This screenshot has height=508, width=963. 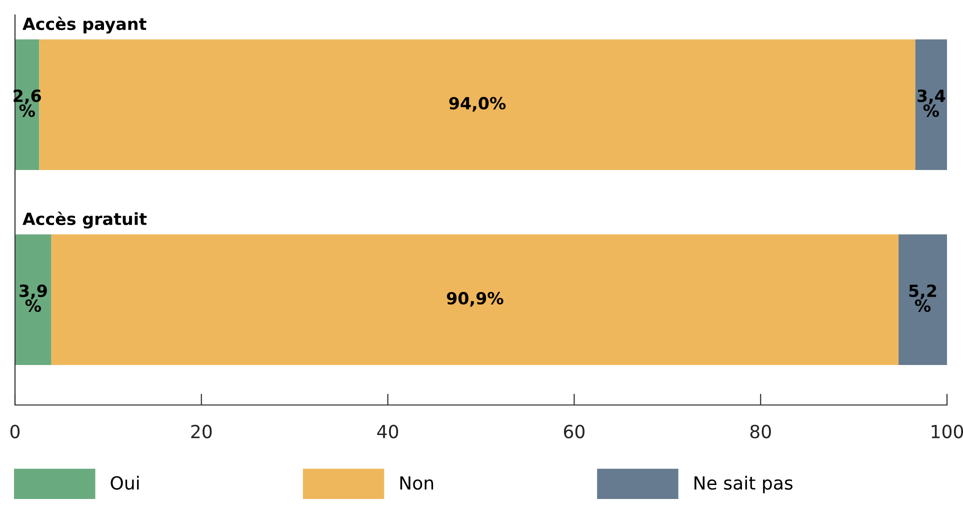 I want to click on legend-label: Ne sait pas, so click(x=743, y=485).